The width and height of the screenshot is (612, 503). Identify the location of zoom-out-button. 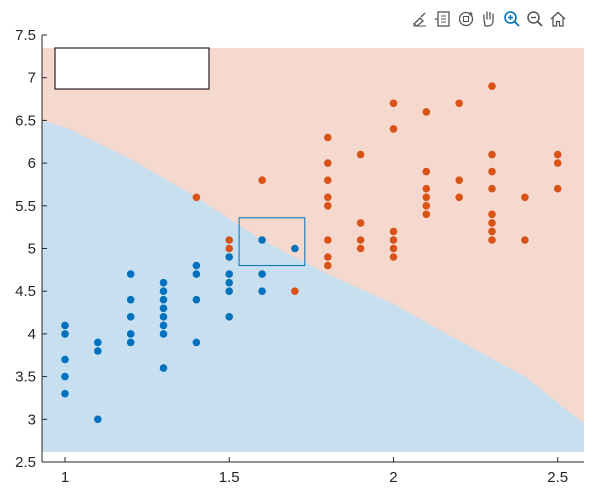
(535, 19).